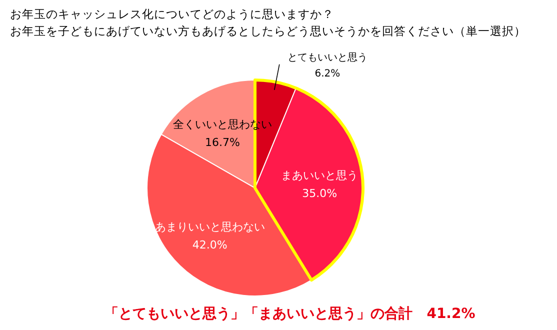 The width and height of the screenshot is (557, 330). Describe the element at coordinates (327, 74) in the screenshot. I see `data-label: 6.2%` at that location.